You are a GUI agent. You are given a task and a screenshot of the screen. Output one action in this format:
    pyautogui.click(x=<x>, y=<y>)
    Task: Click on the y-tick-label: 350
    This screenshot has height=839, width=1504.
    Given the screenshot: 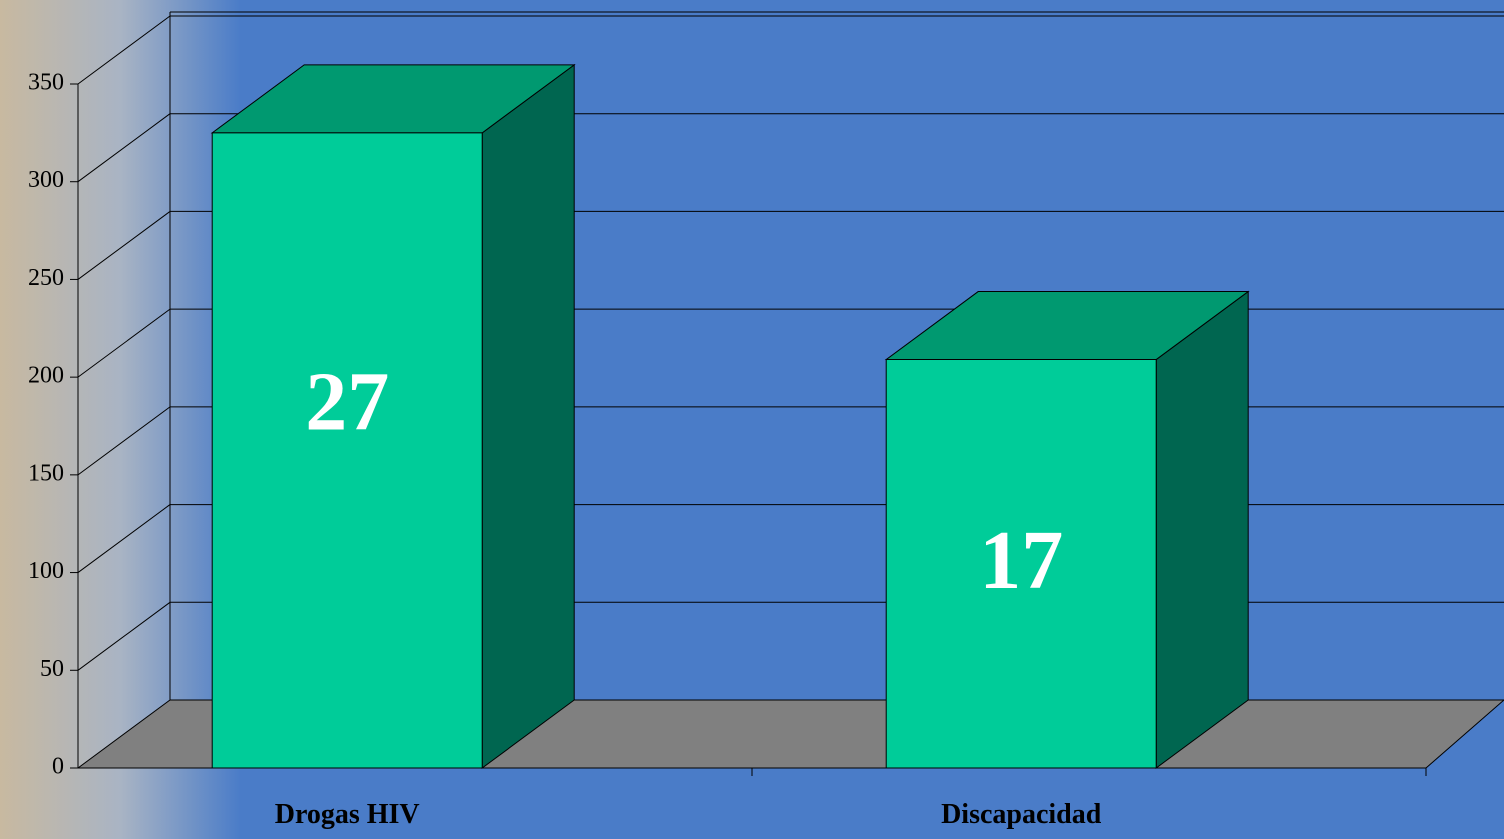 What is the action you would take?
    pyautogui.click(x=46, y=83)
    